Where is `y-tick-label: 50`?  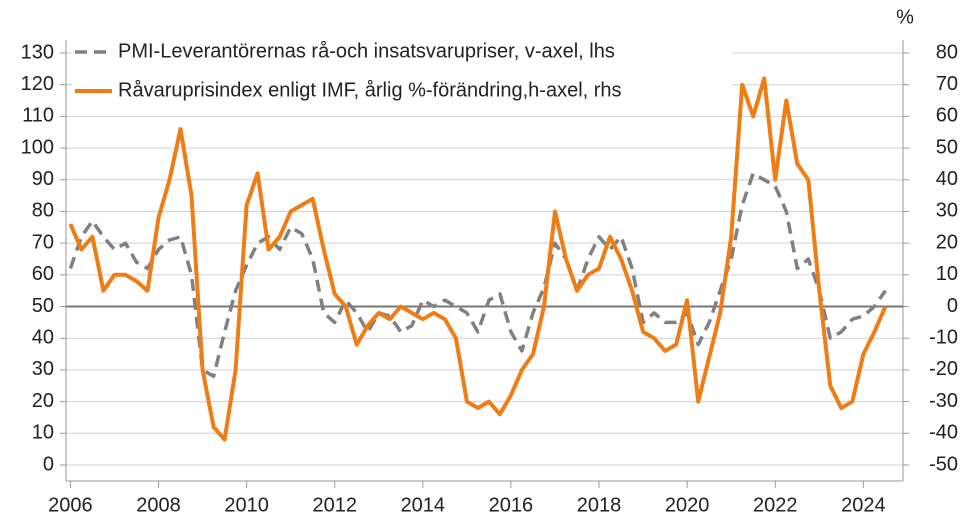 y-tick-label: 50 is located at coordinates (43, 306).